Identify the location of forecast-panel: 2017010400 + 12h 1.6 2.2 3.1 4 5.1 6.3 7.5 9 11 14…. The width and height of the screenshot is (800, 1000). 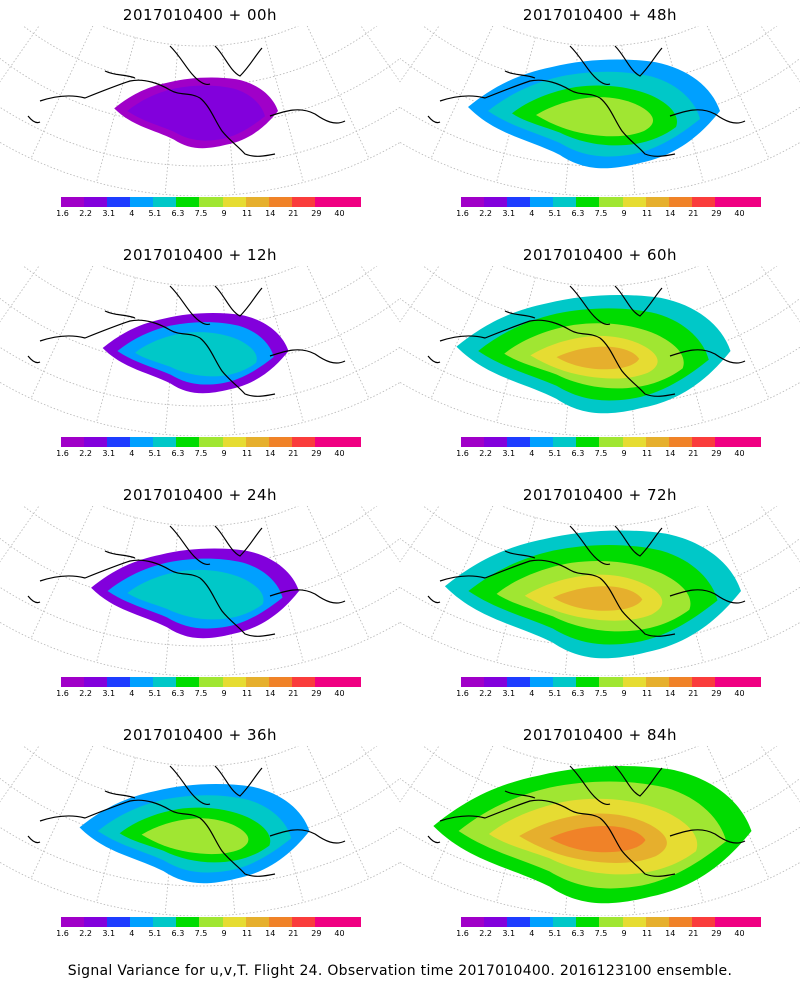
(200, 362).